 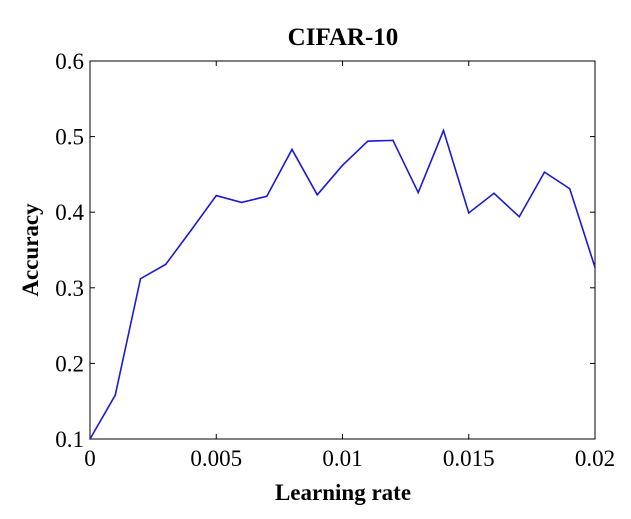 I want to click on chart-title: CIFAR-10, so click(x=343, y=37).